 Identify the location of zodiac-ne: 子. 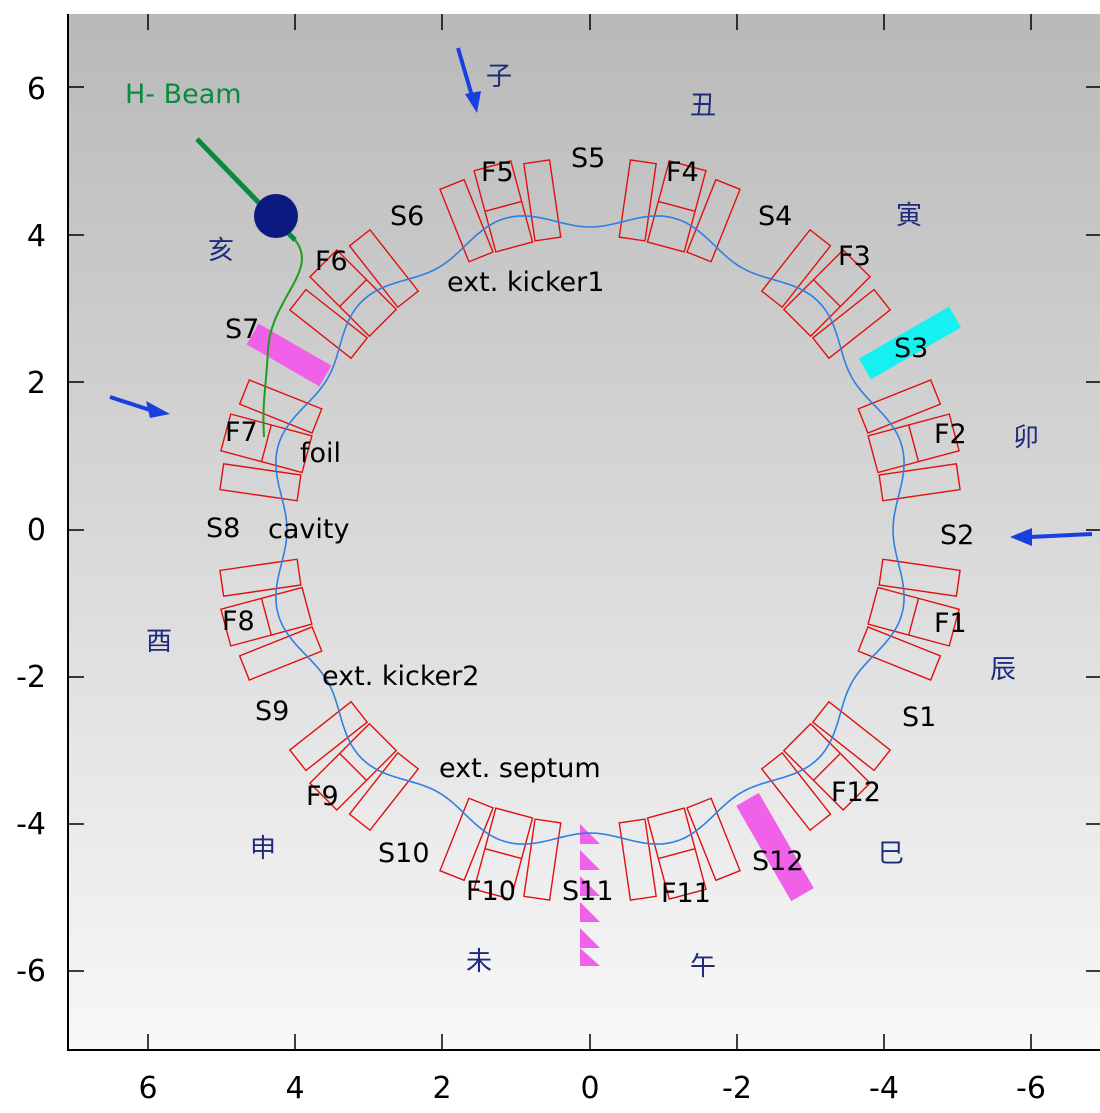
(499, 77).